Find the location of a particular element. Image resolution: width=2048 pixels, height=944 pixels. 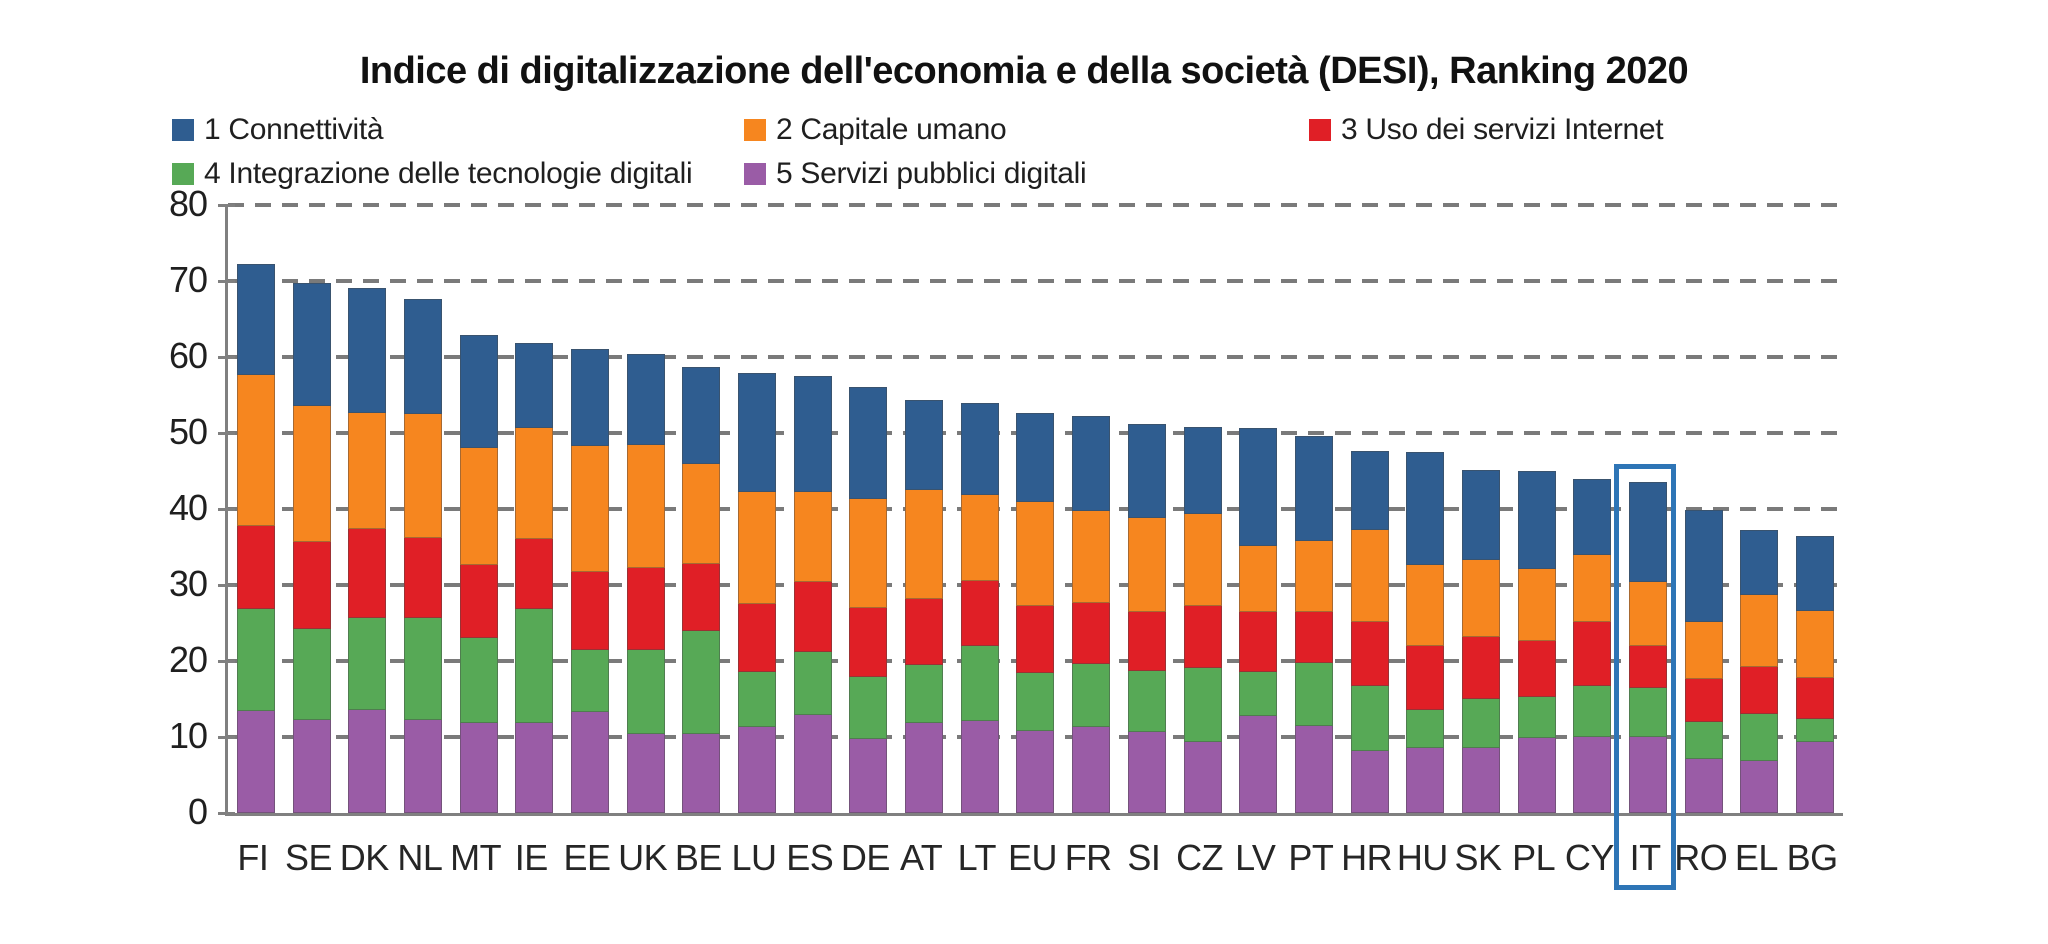

stacked-bar-FR is located at coordinates (1091, 614).